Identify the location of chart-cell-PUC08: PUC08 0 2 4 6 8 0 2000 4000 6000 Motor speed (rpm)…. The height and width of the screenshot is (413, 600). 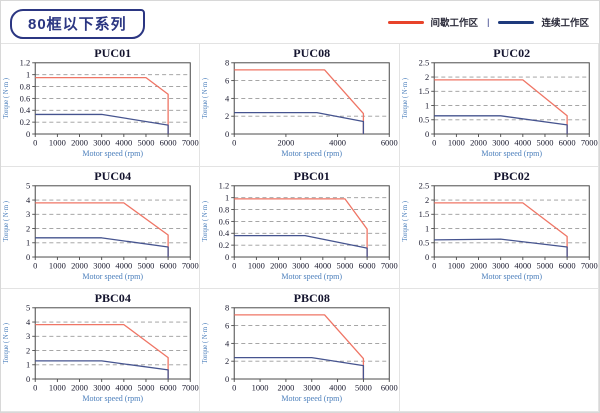
(300, 105).